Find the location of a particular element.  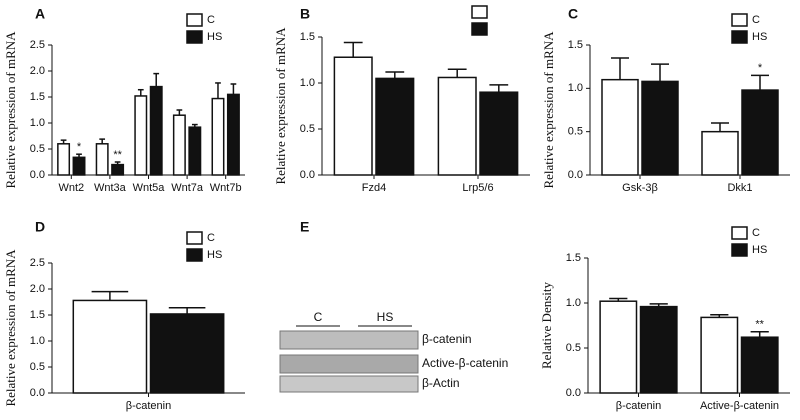

x-tick-label: Wnt2 is located at coordinates (71, 188).